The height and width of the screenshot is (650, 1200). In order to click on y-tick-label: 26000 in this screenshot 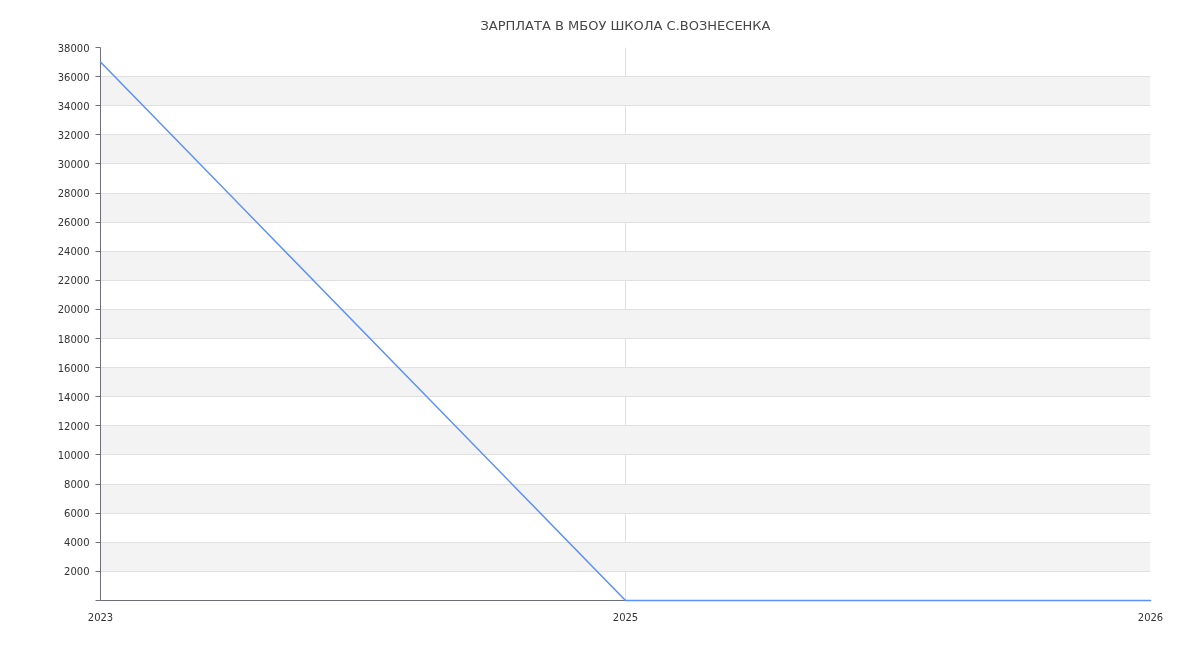, I will do `click(73, 223)`.